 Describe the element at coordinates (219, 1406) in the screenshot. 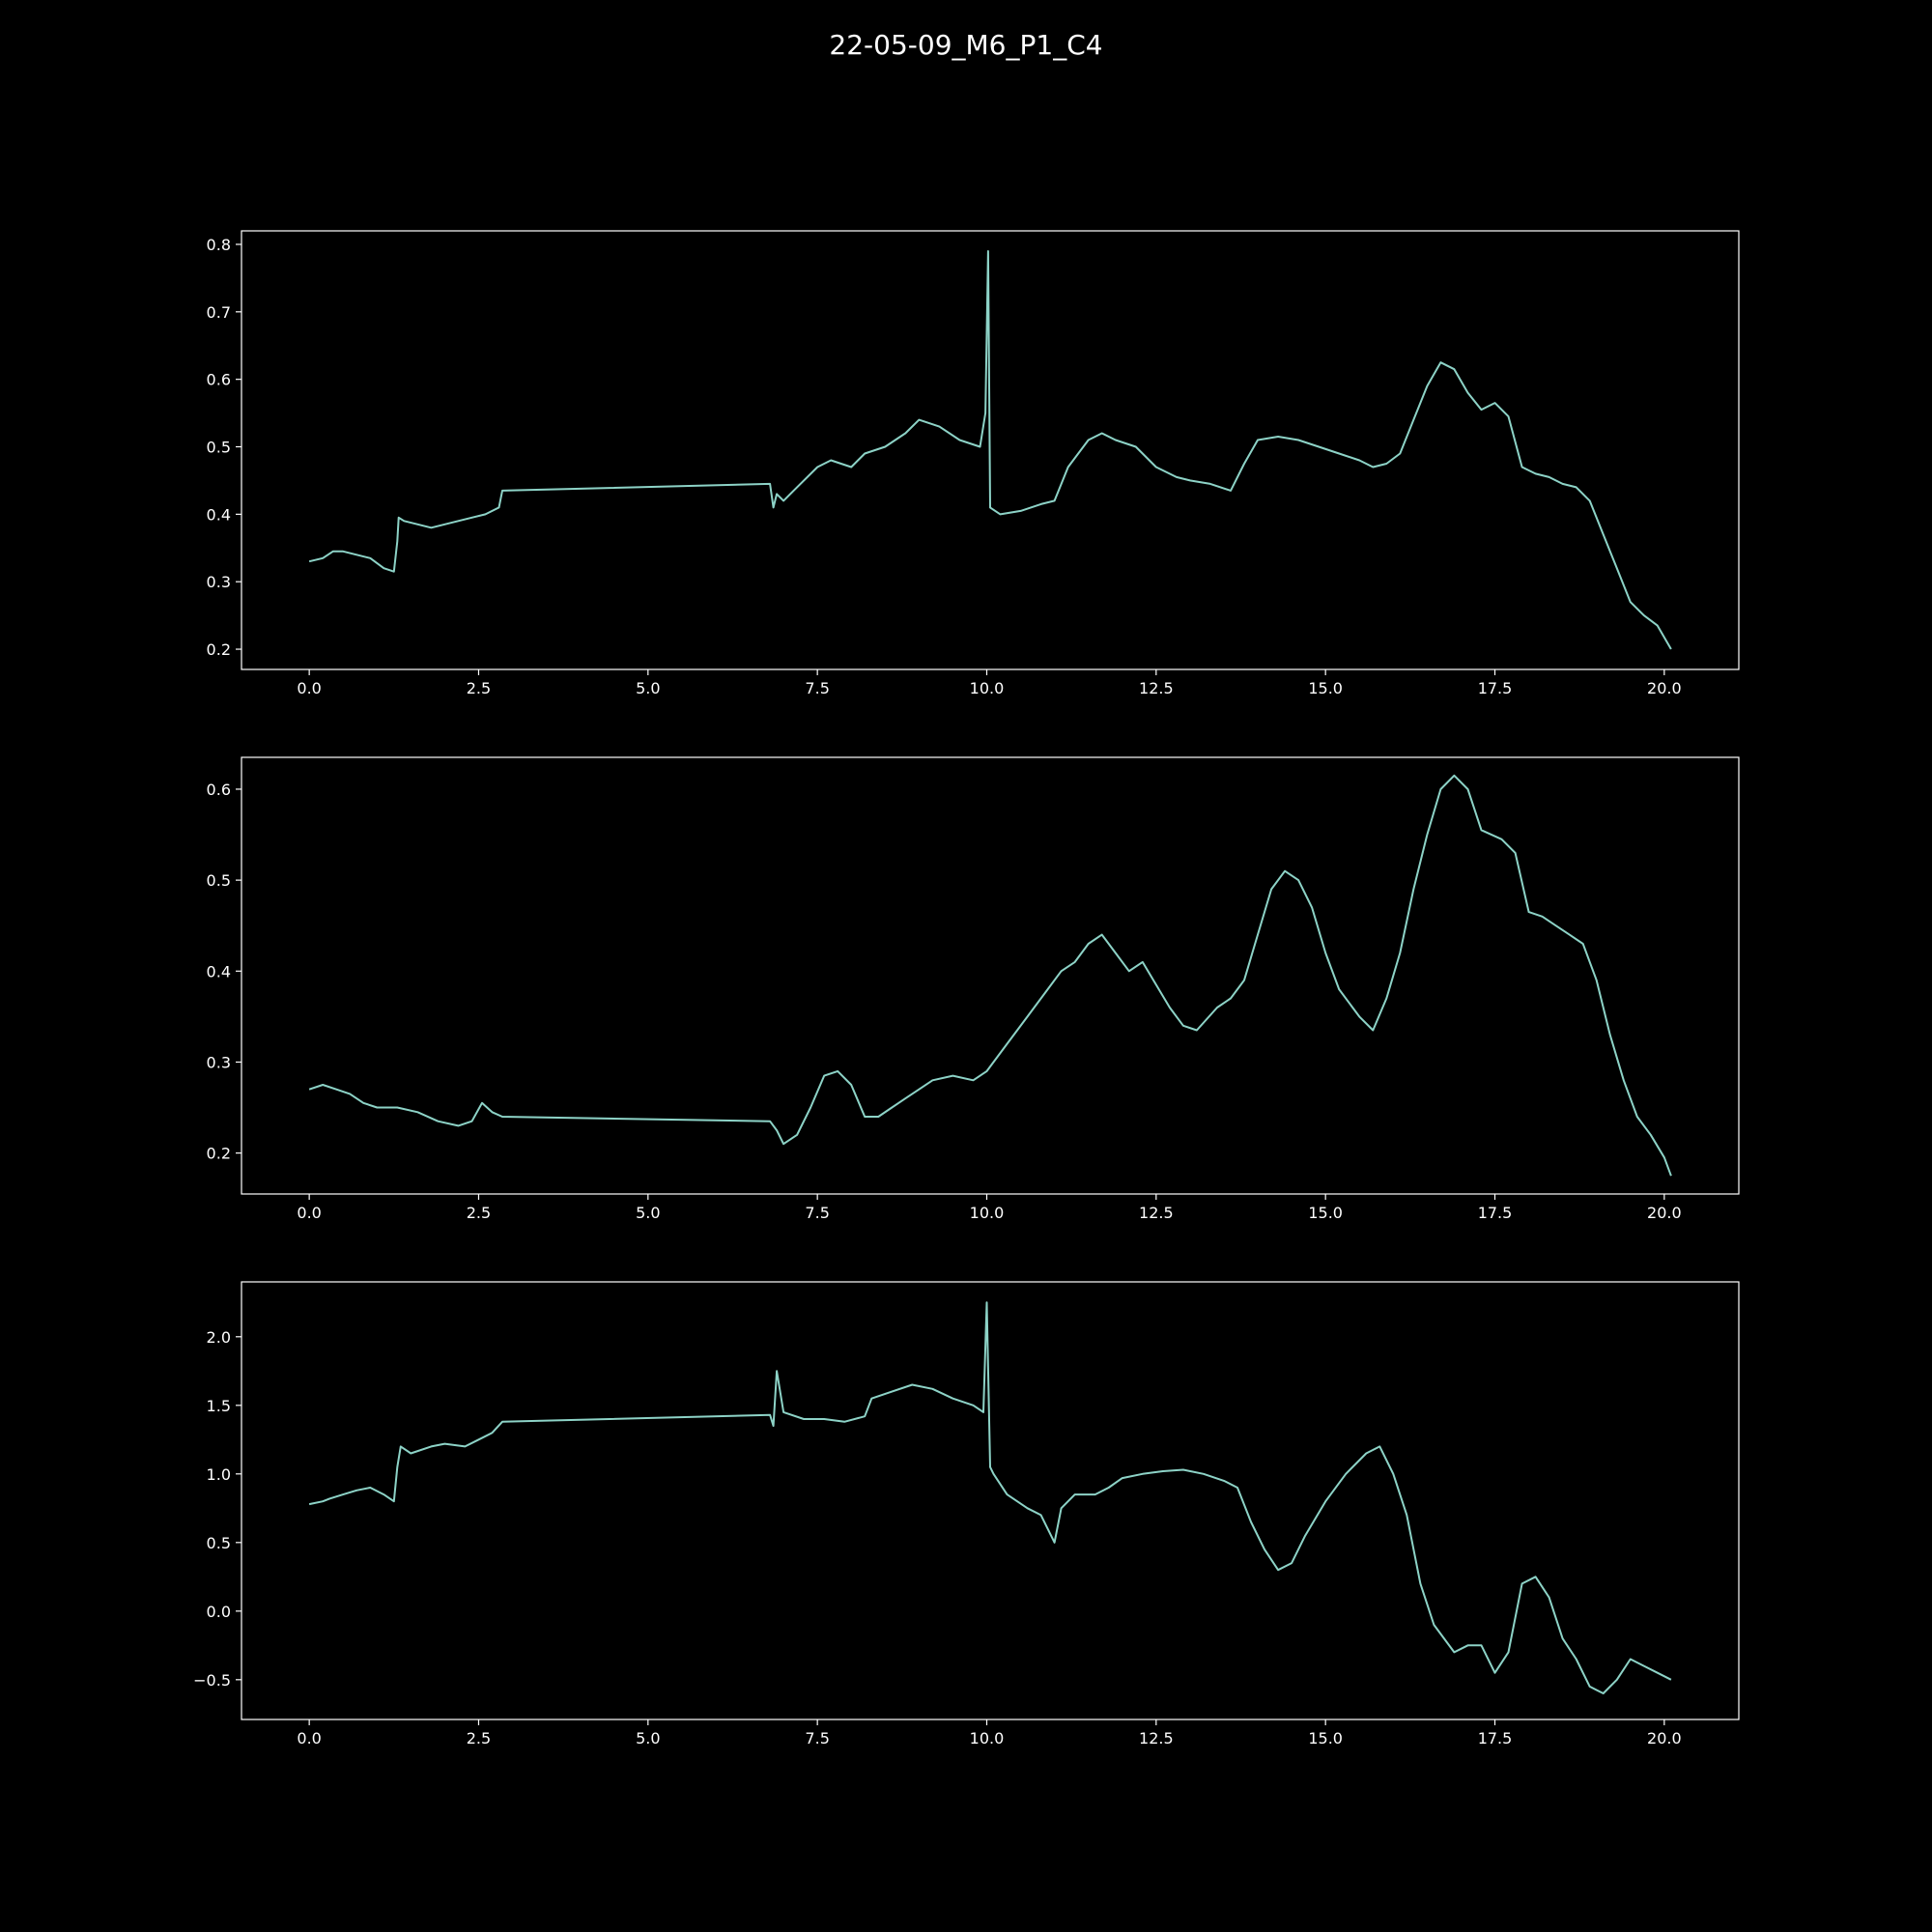

I see `y-tick-label: 1.5` at that location.